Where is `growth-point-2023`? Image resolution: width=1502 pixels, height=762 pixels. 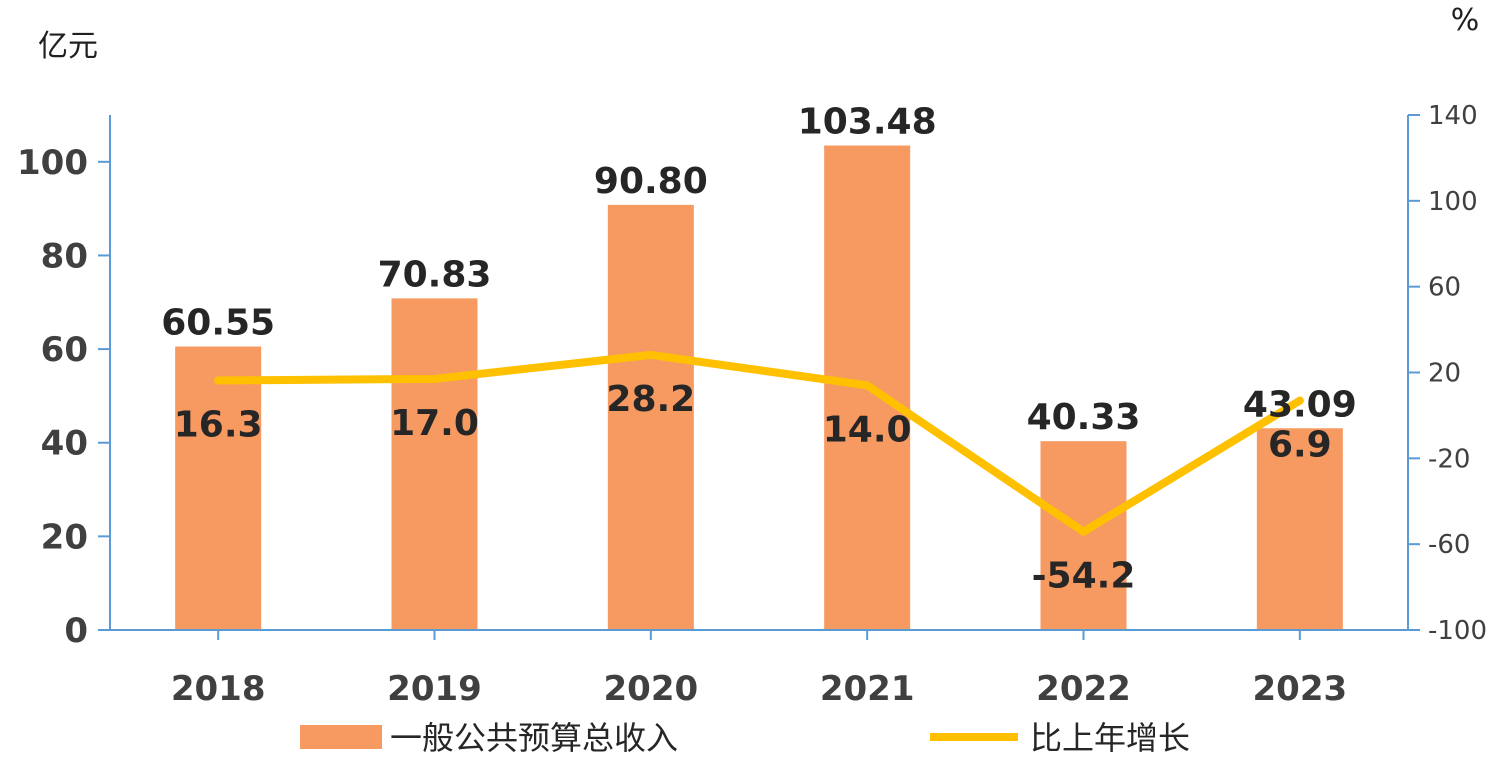 growth-point-2023 is located at coordinates (1299, 400).